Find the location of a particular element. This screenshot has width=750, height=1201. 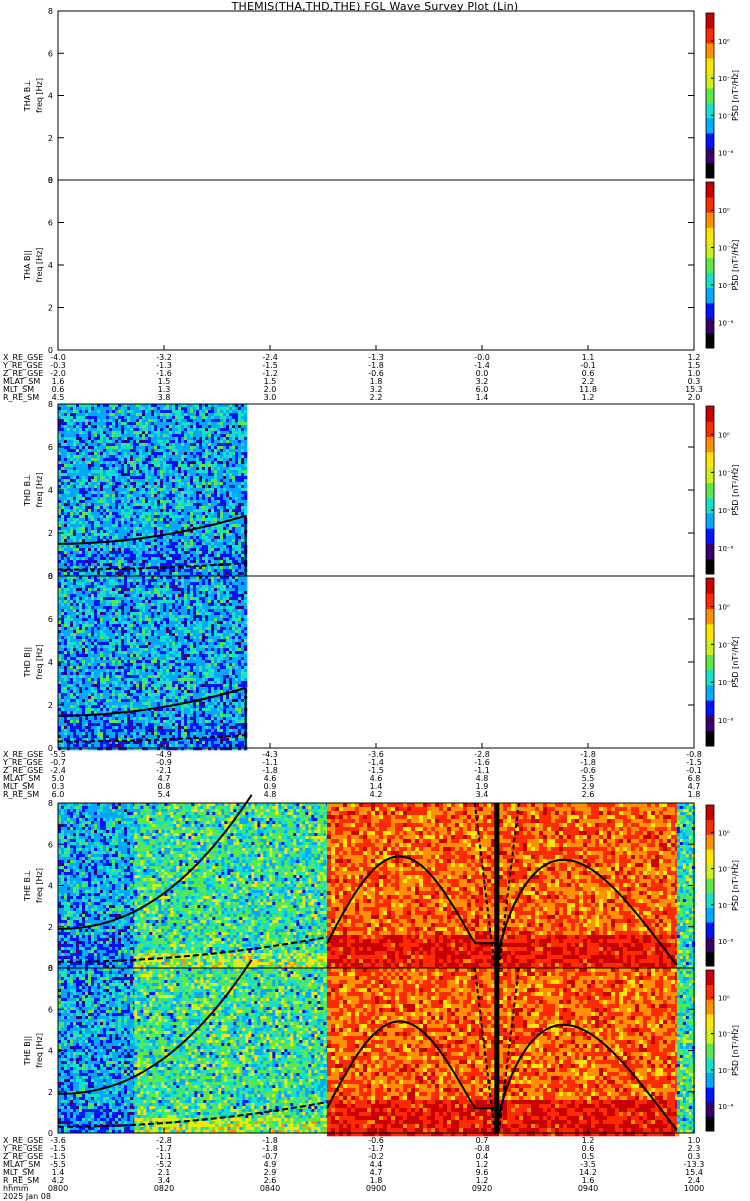

ephemeris-value: 0920 is located at coordinates (482, 1189).